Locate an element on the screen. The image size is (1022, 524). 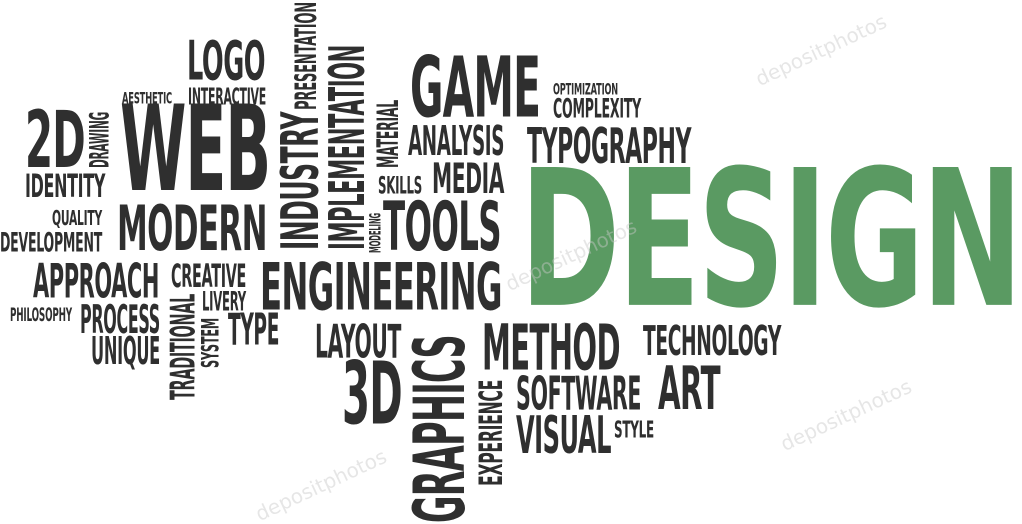
word-modern: MODERN is located at coordinates (192, 229).